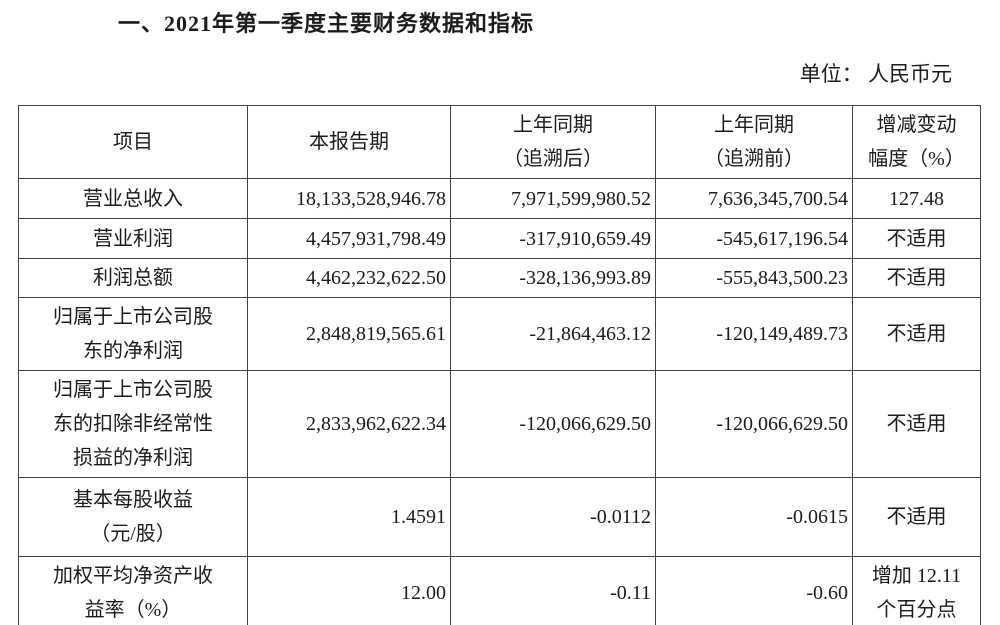  What do you see at coordinates (349, 334) in the screenshot?
I see `cell-current-period: 2,848,819,565.61` at bounding box center [349, 334].